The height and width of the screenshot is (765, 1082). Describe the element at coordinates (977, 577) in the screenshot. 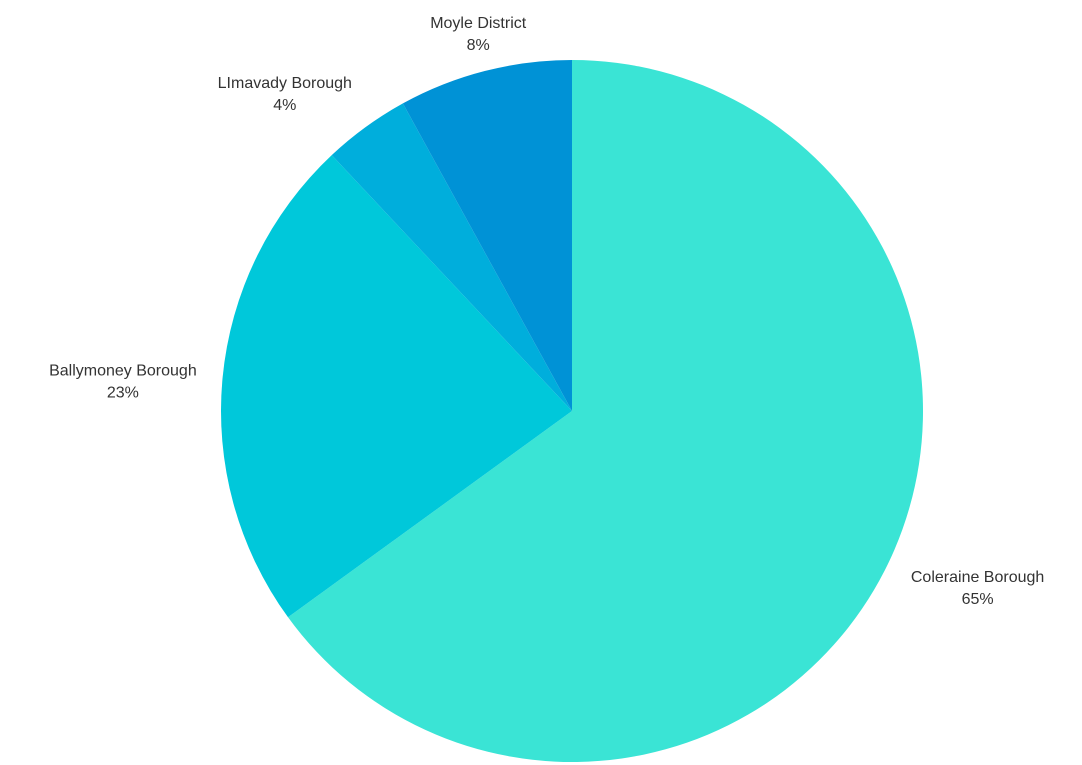

I see `pie-label-name: Coleraine Borough` at that location.